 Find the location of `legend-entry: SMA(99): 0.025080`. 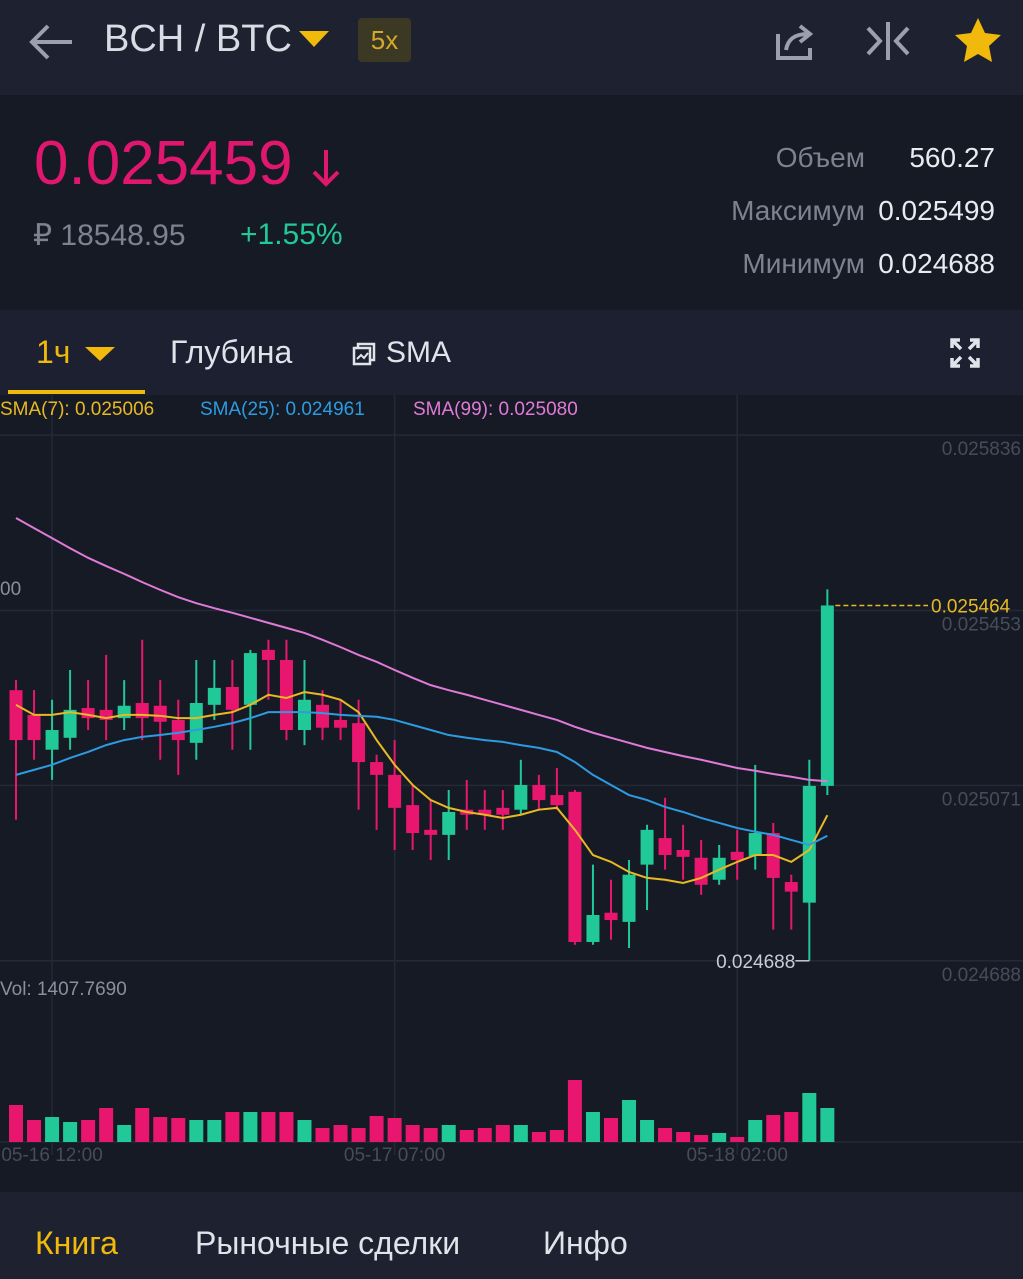

legend-entry: SMA(99): 0.025080 is located at coordinates (495, 409).